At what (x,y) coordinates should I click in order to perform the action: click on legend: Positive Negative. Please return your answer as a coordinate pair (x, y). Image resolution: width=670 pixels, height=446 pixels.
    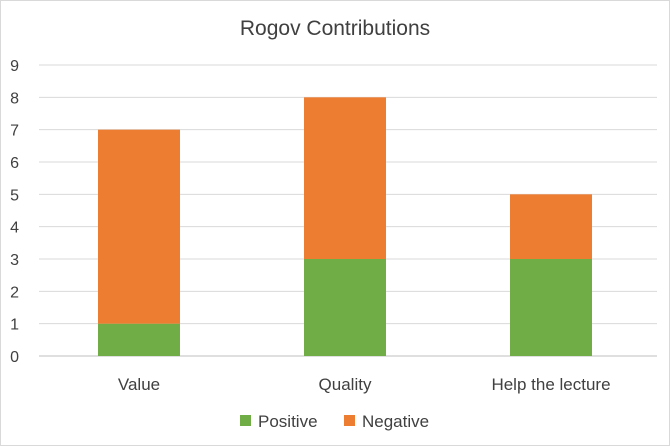
    Looking at the image, I should click on (334, 421).